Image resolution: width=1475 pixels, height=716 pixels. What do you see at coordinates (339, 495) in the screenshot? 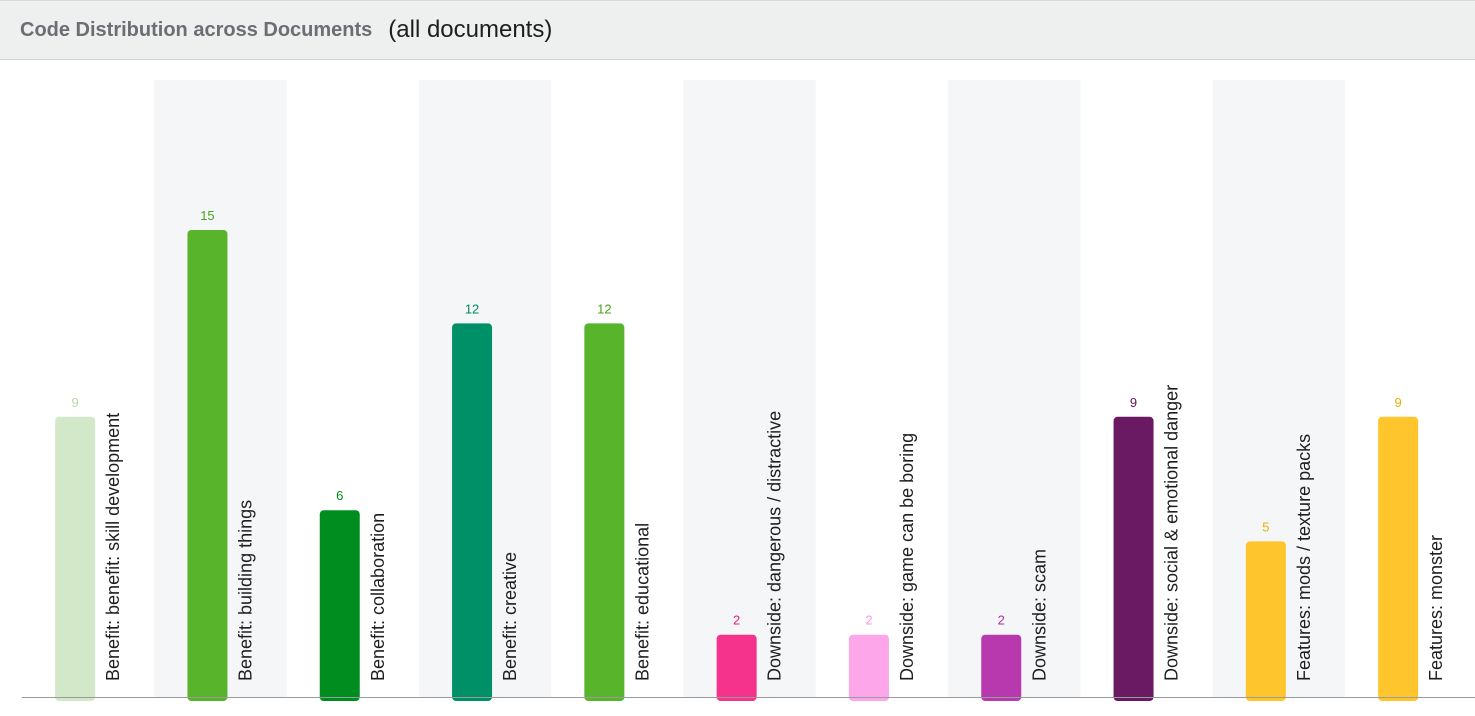
I see `bar-value-label: 6` at bounding box center [339, 495].